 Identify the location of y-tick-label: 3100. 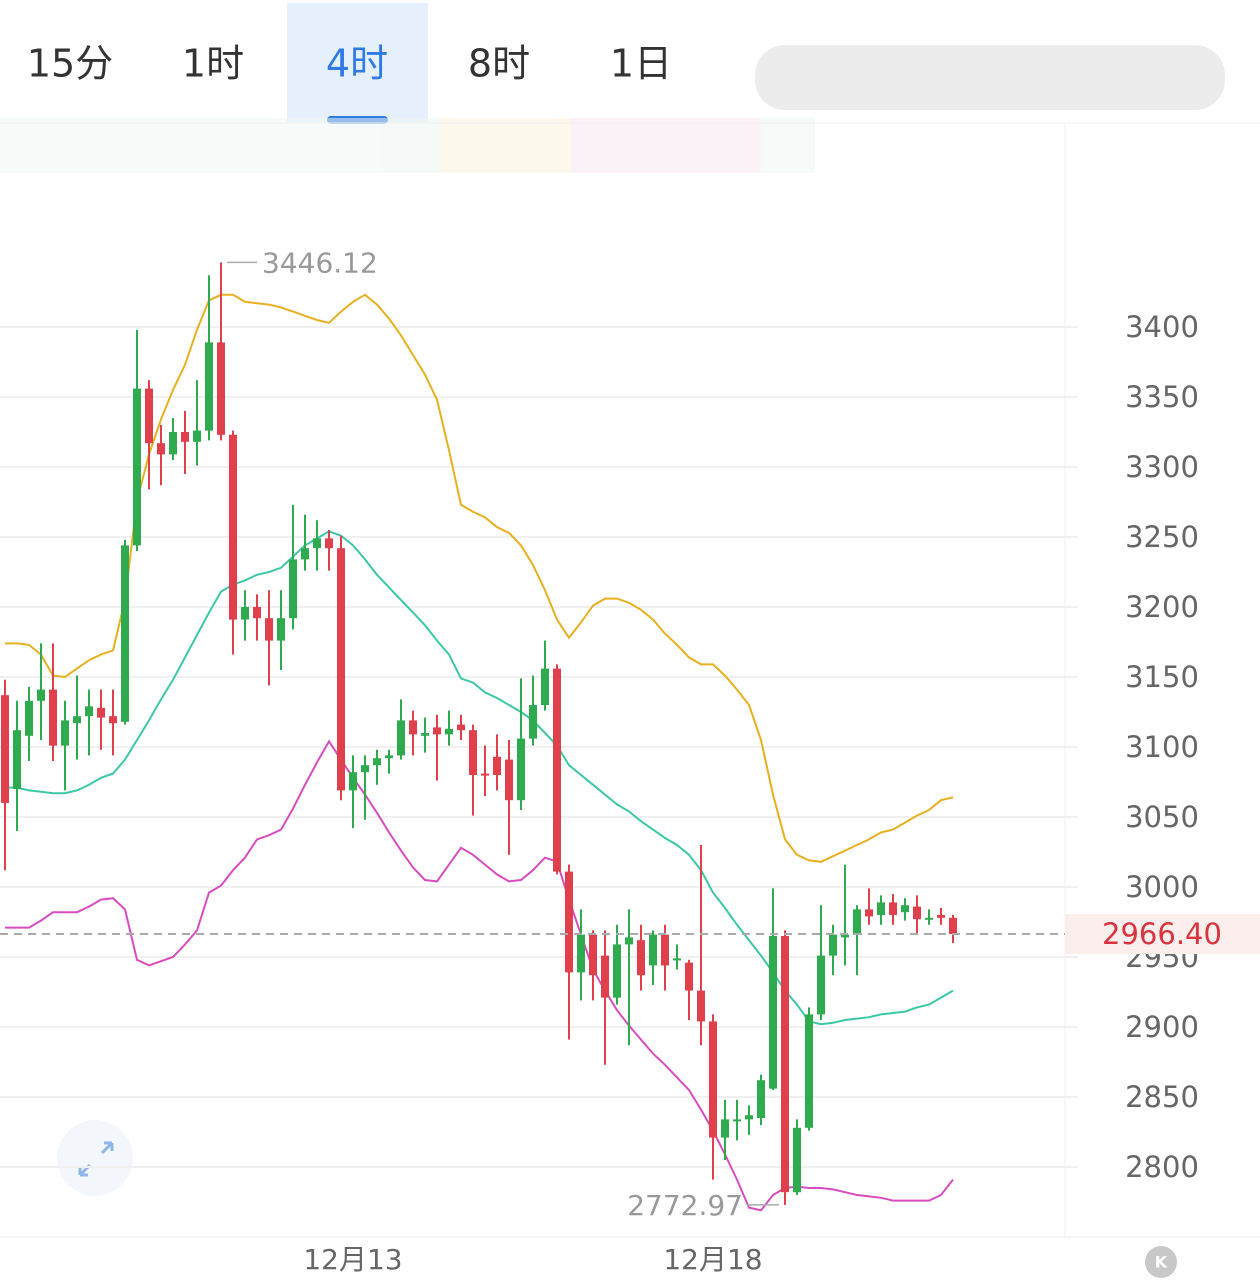
(1162, 747).